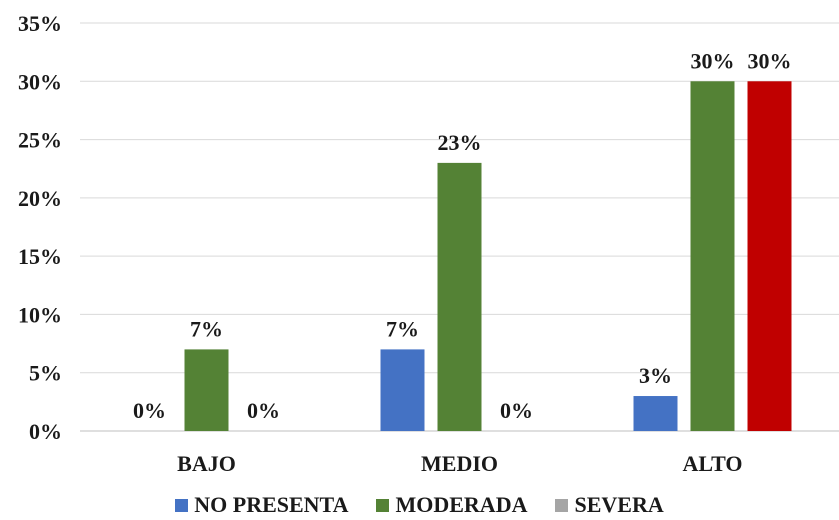 The height and width of the screenshot is (520, 839). Describe the element at coordinates (45, 431) in the screenshot. I see `y-tick-label: 0%` at that location.